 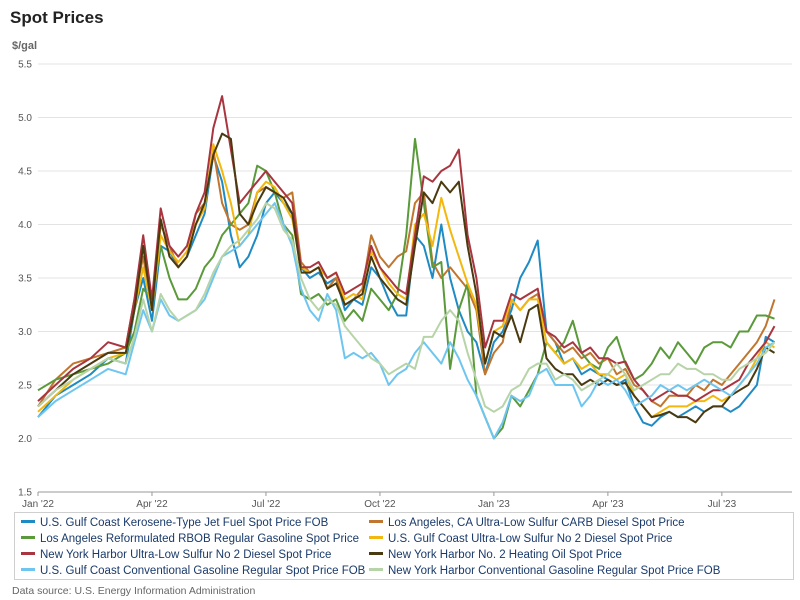 What do you see at coordinates (25, 225) in the screenshot?
I see `y-tick-label: 4.0` at bounding box center [25, 225].